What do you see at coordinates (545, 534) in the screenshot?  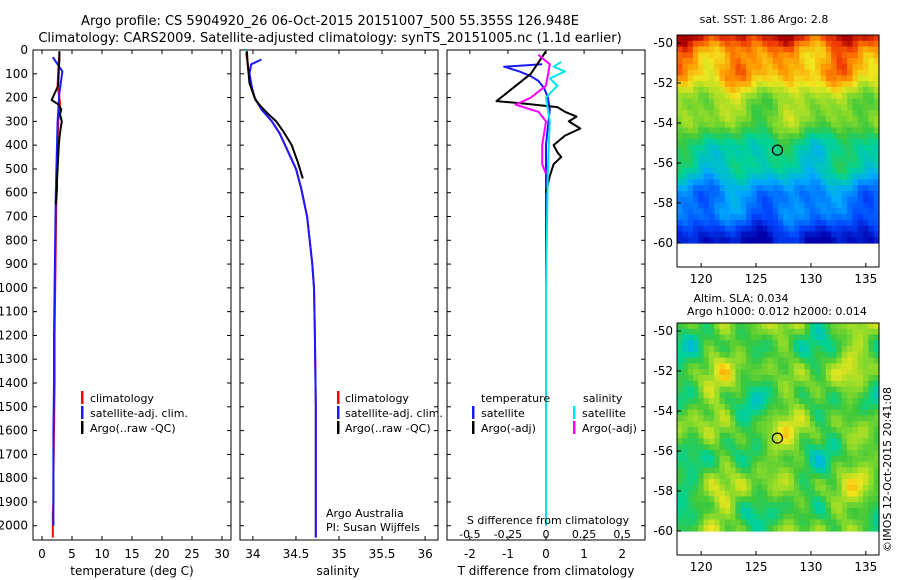 I see `salinity-difference-axis: -0.5 -0.25 0 0.25 0.5` at bounding box center [545, 534].